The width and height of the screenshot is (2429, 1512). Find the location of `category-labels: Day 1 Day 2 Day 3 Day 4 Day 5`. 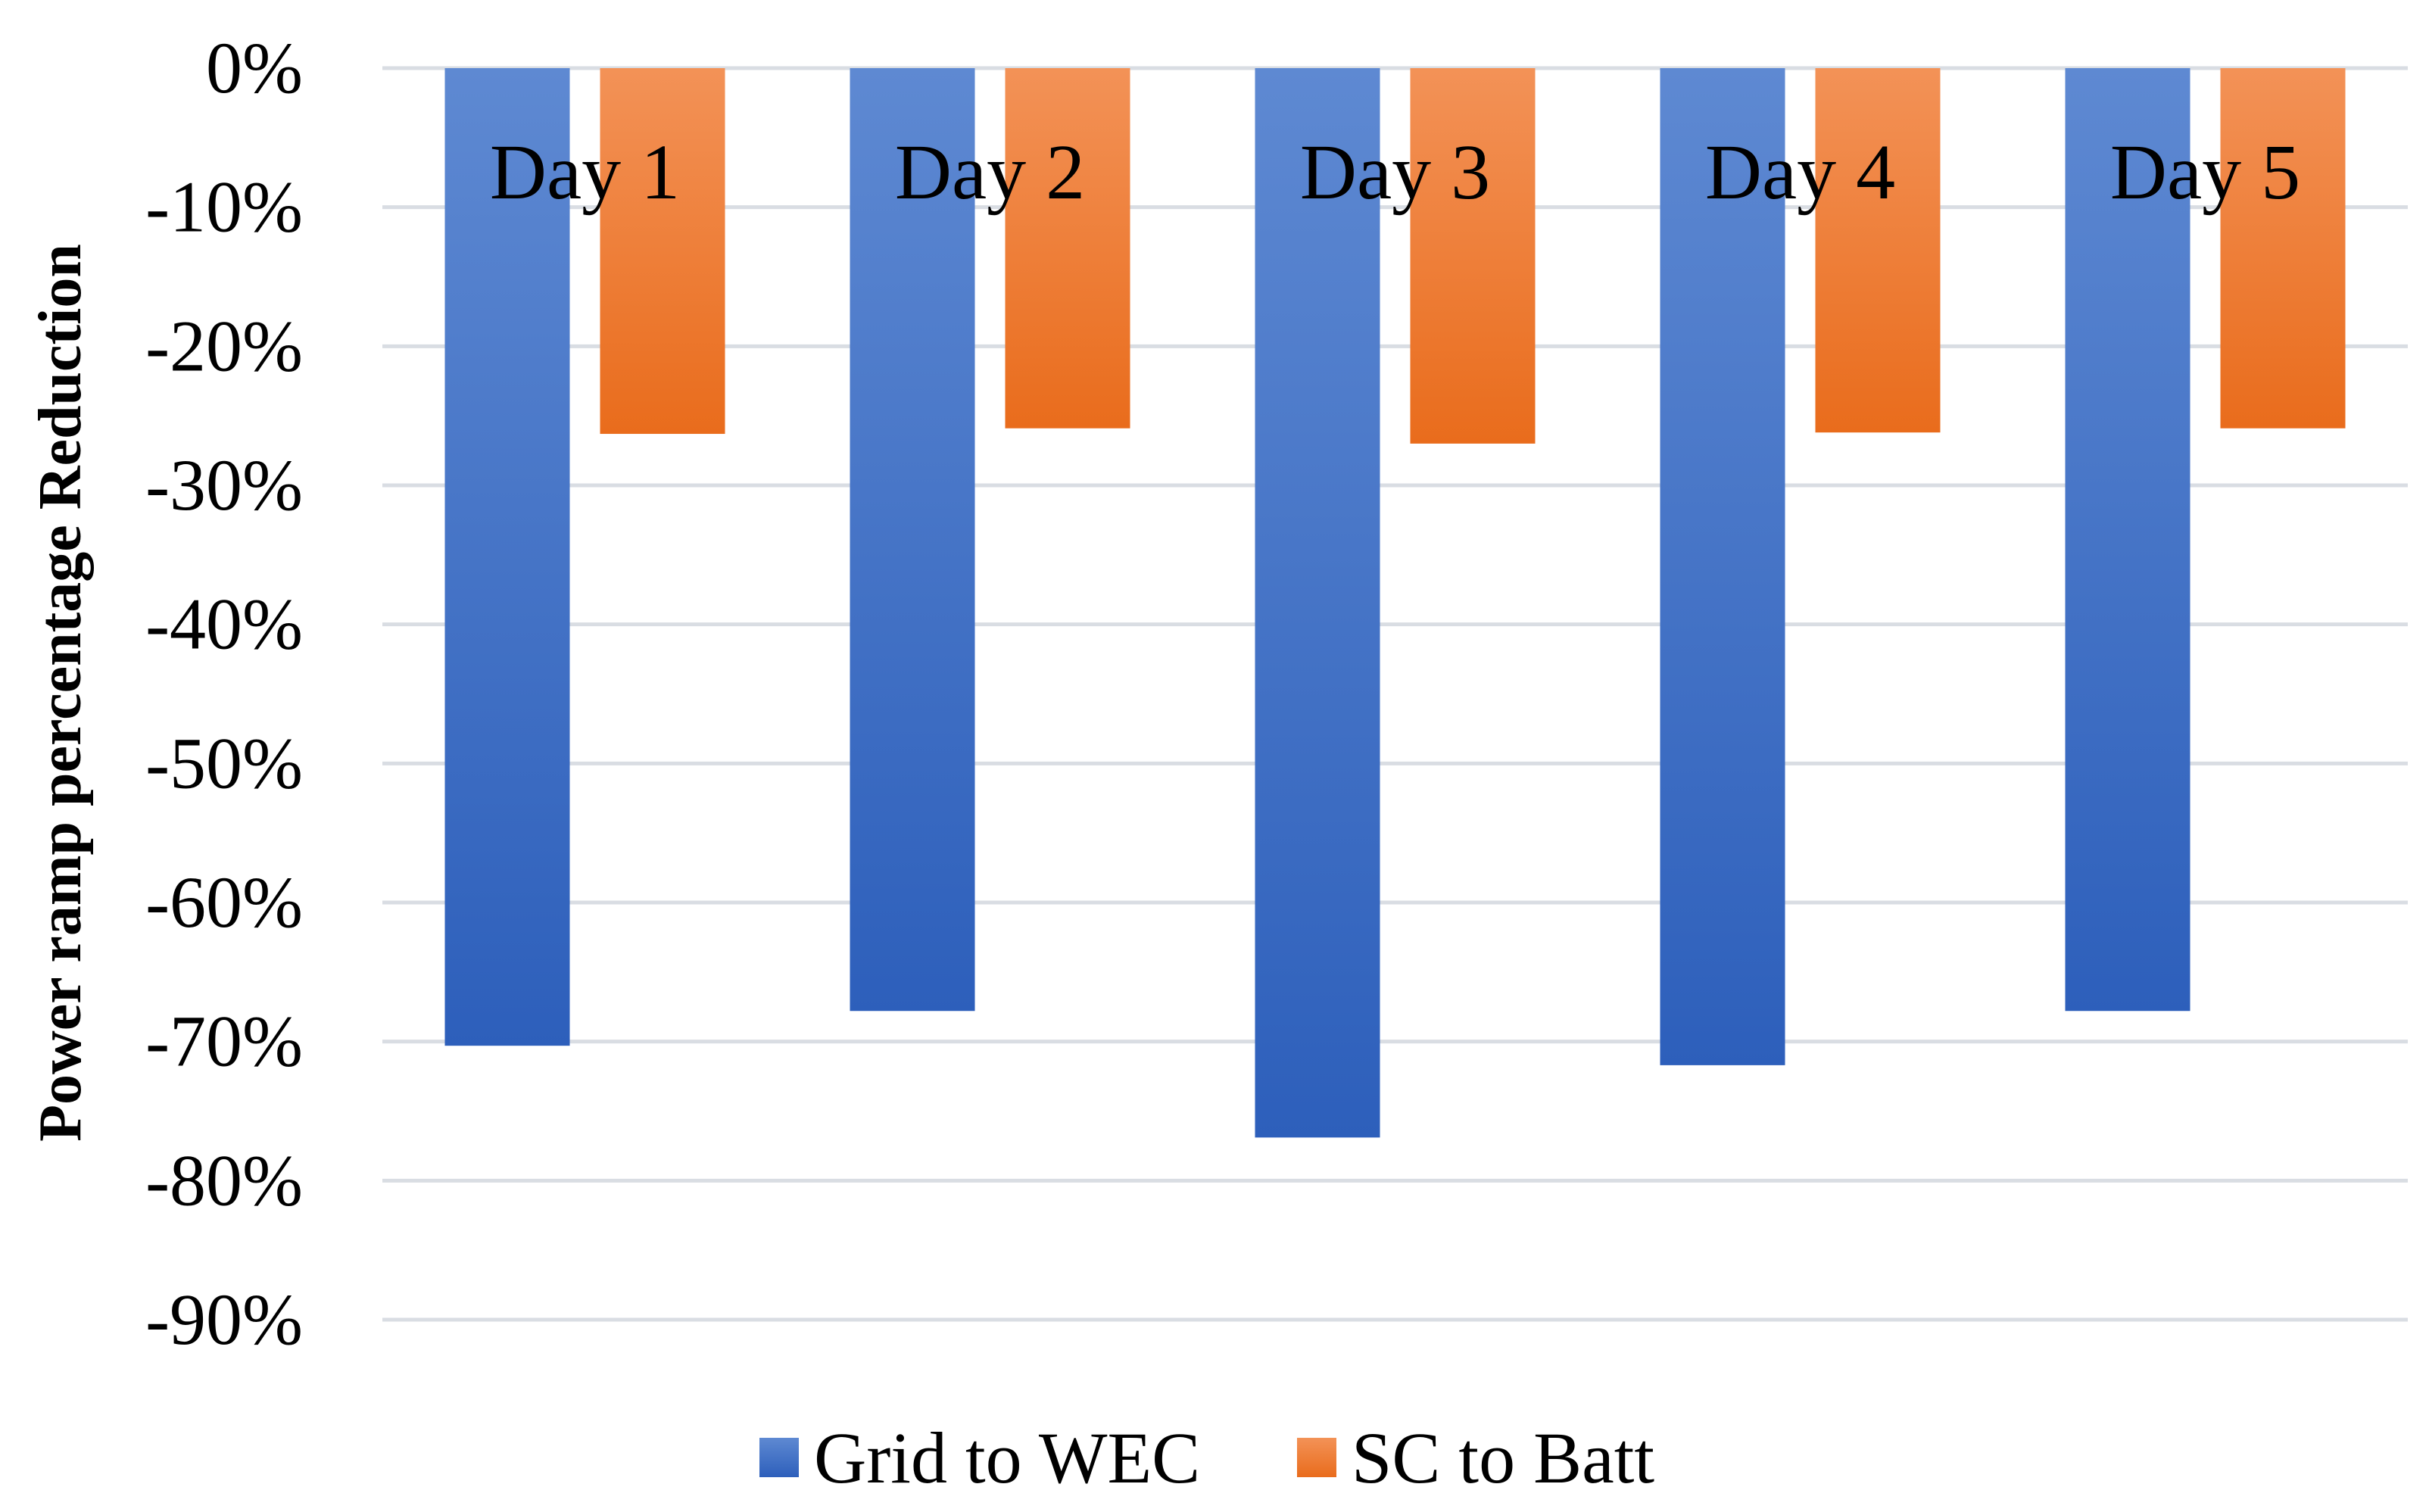

category-labels: Day 1 Day 2 Day 3 Day 4 Day 5 is located at coordinates (1395, 172).